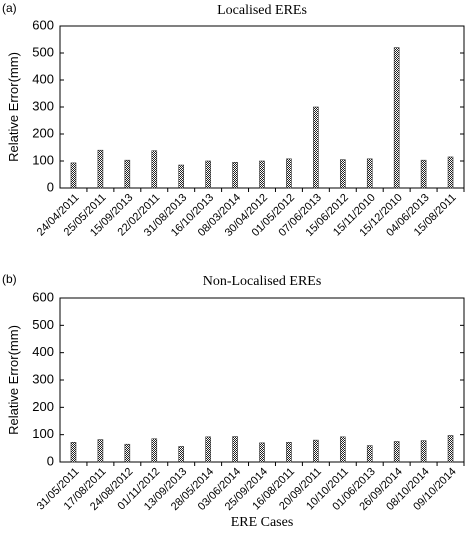 The image size is (474, 544). Describe the element at coordinates (262, 281) in the screenshot. I see `chart-title: Non-Localised EREs` at that location.